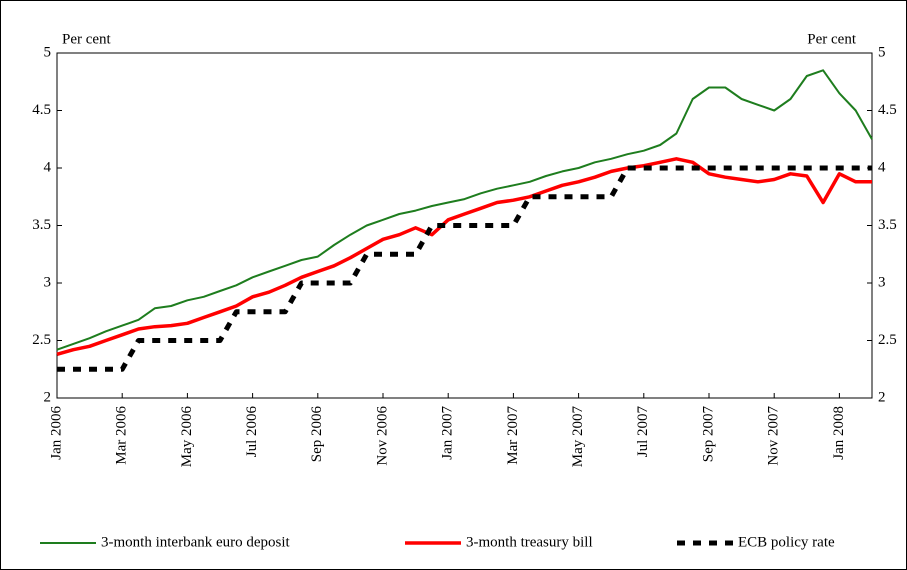 The width and height of the screenshot is (907, 570). I want to click on y2-tick-label: 4, so click(882, 167).